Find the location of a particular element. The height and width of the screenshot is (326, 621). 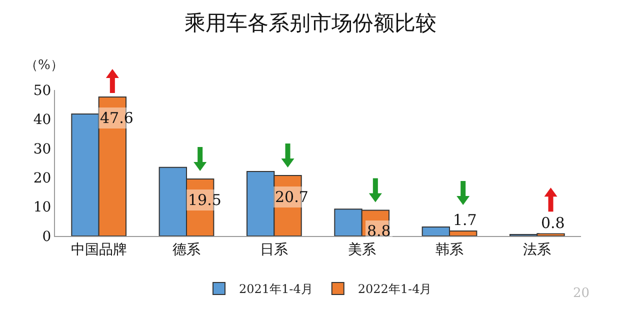

x-tick-label: 中国品牌 is located at coordinates (98, 250).